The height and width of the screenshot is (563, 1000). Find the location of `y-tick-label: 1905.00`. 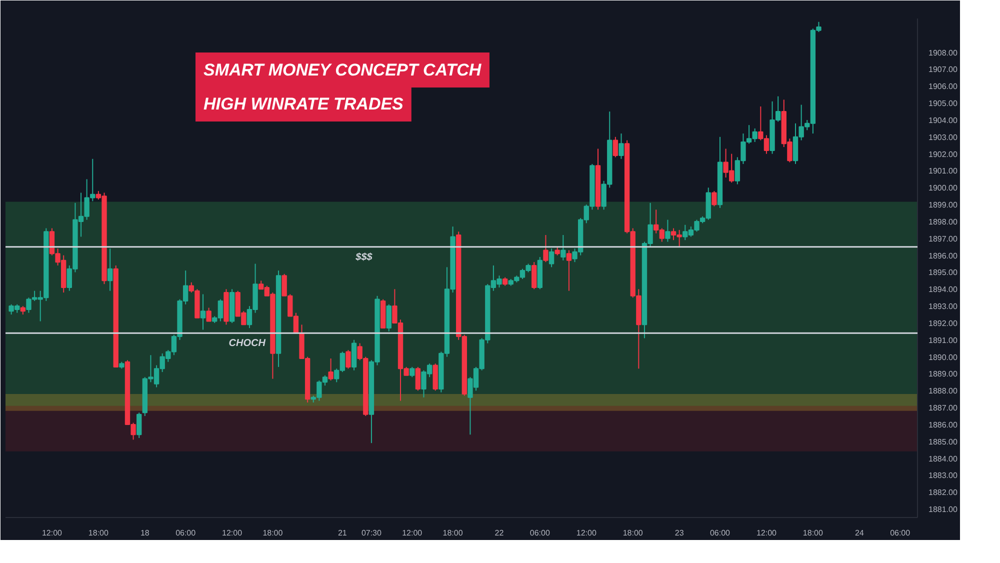

y-tick-label: 1905.00 is located at coordinates (943, 103).